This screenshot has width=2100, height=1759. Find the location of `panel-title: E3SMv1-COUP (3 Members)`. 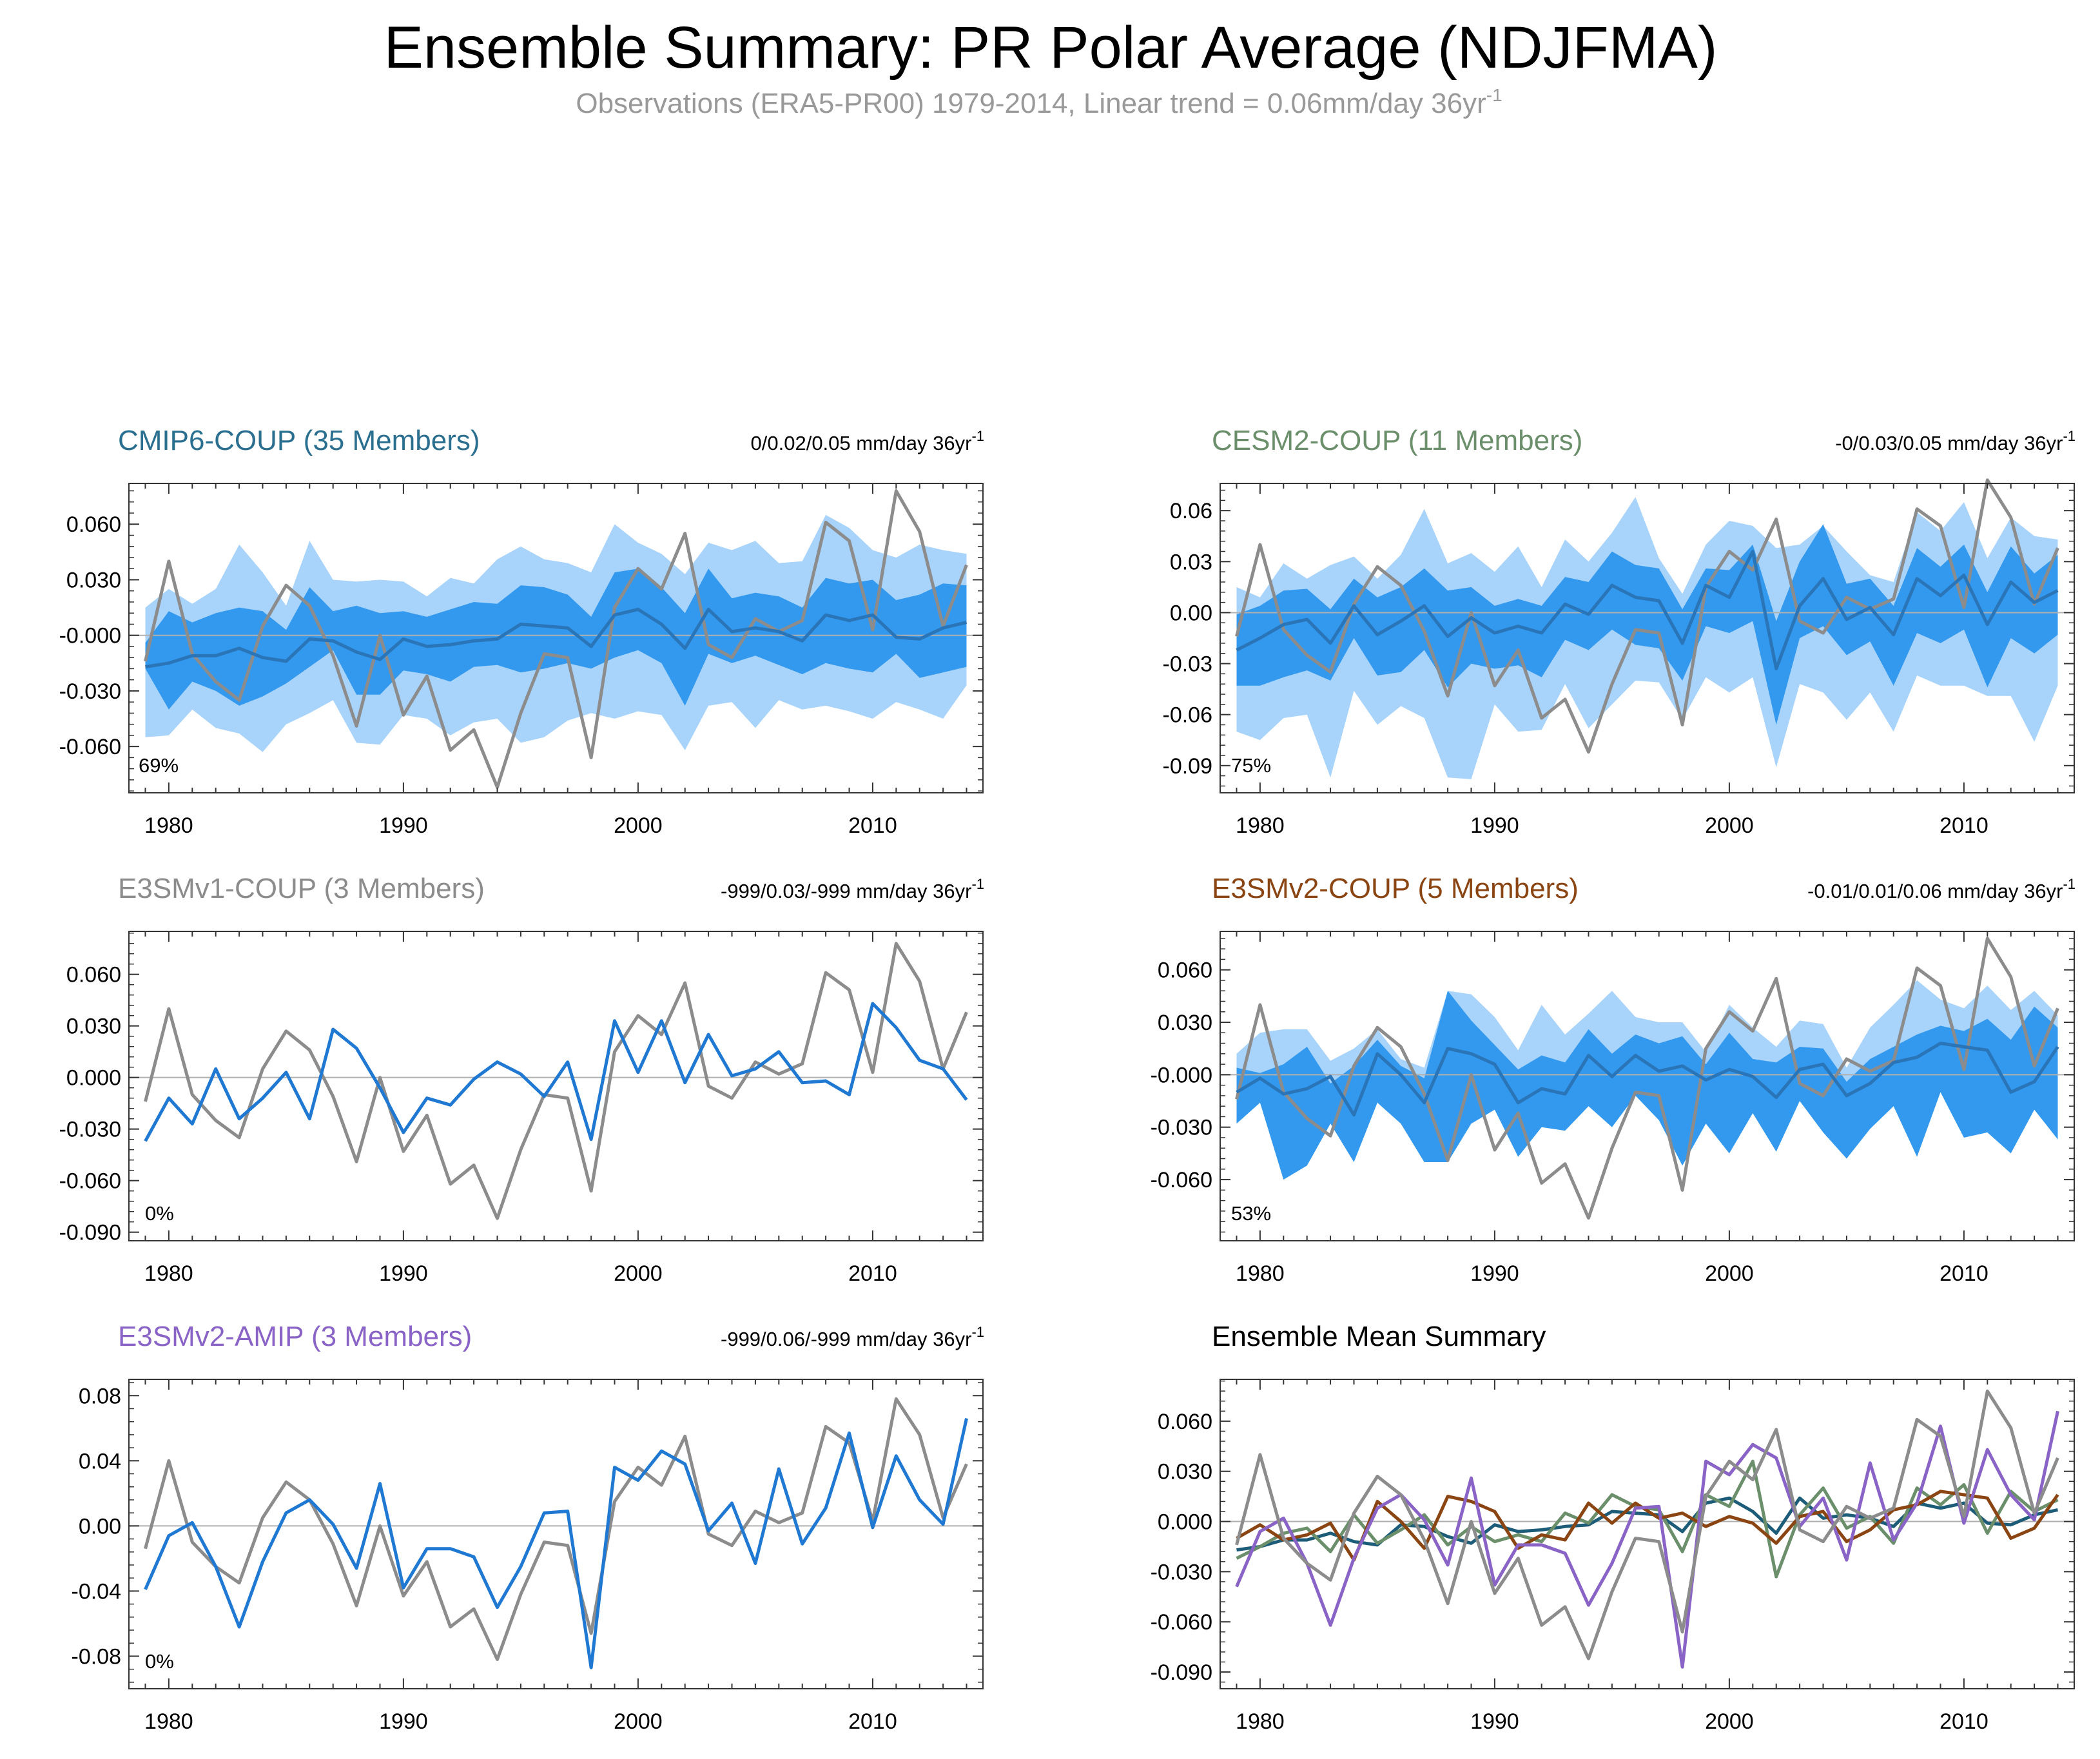

panel-title: E3SMv1-COUP (3 Members) is located at coordinates (301, 889).